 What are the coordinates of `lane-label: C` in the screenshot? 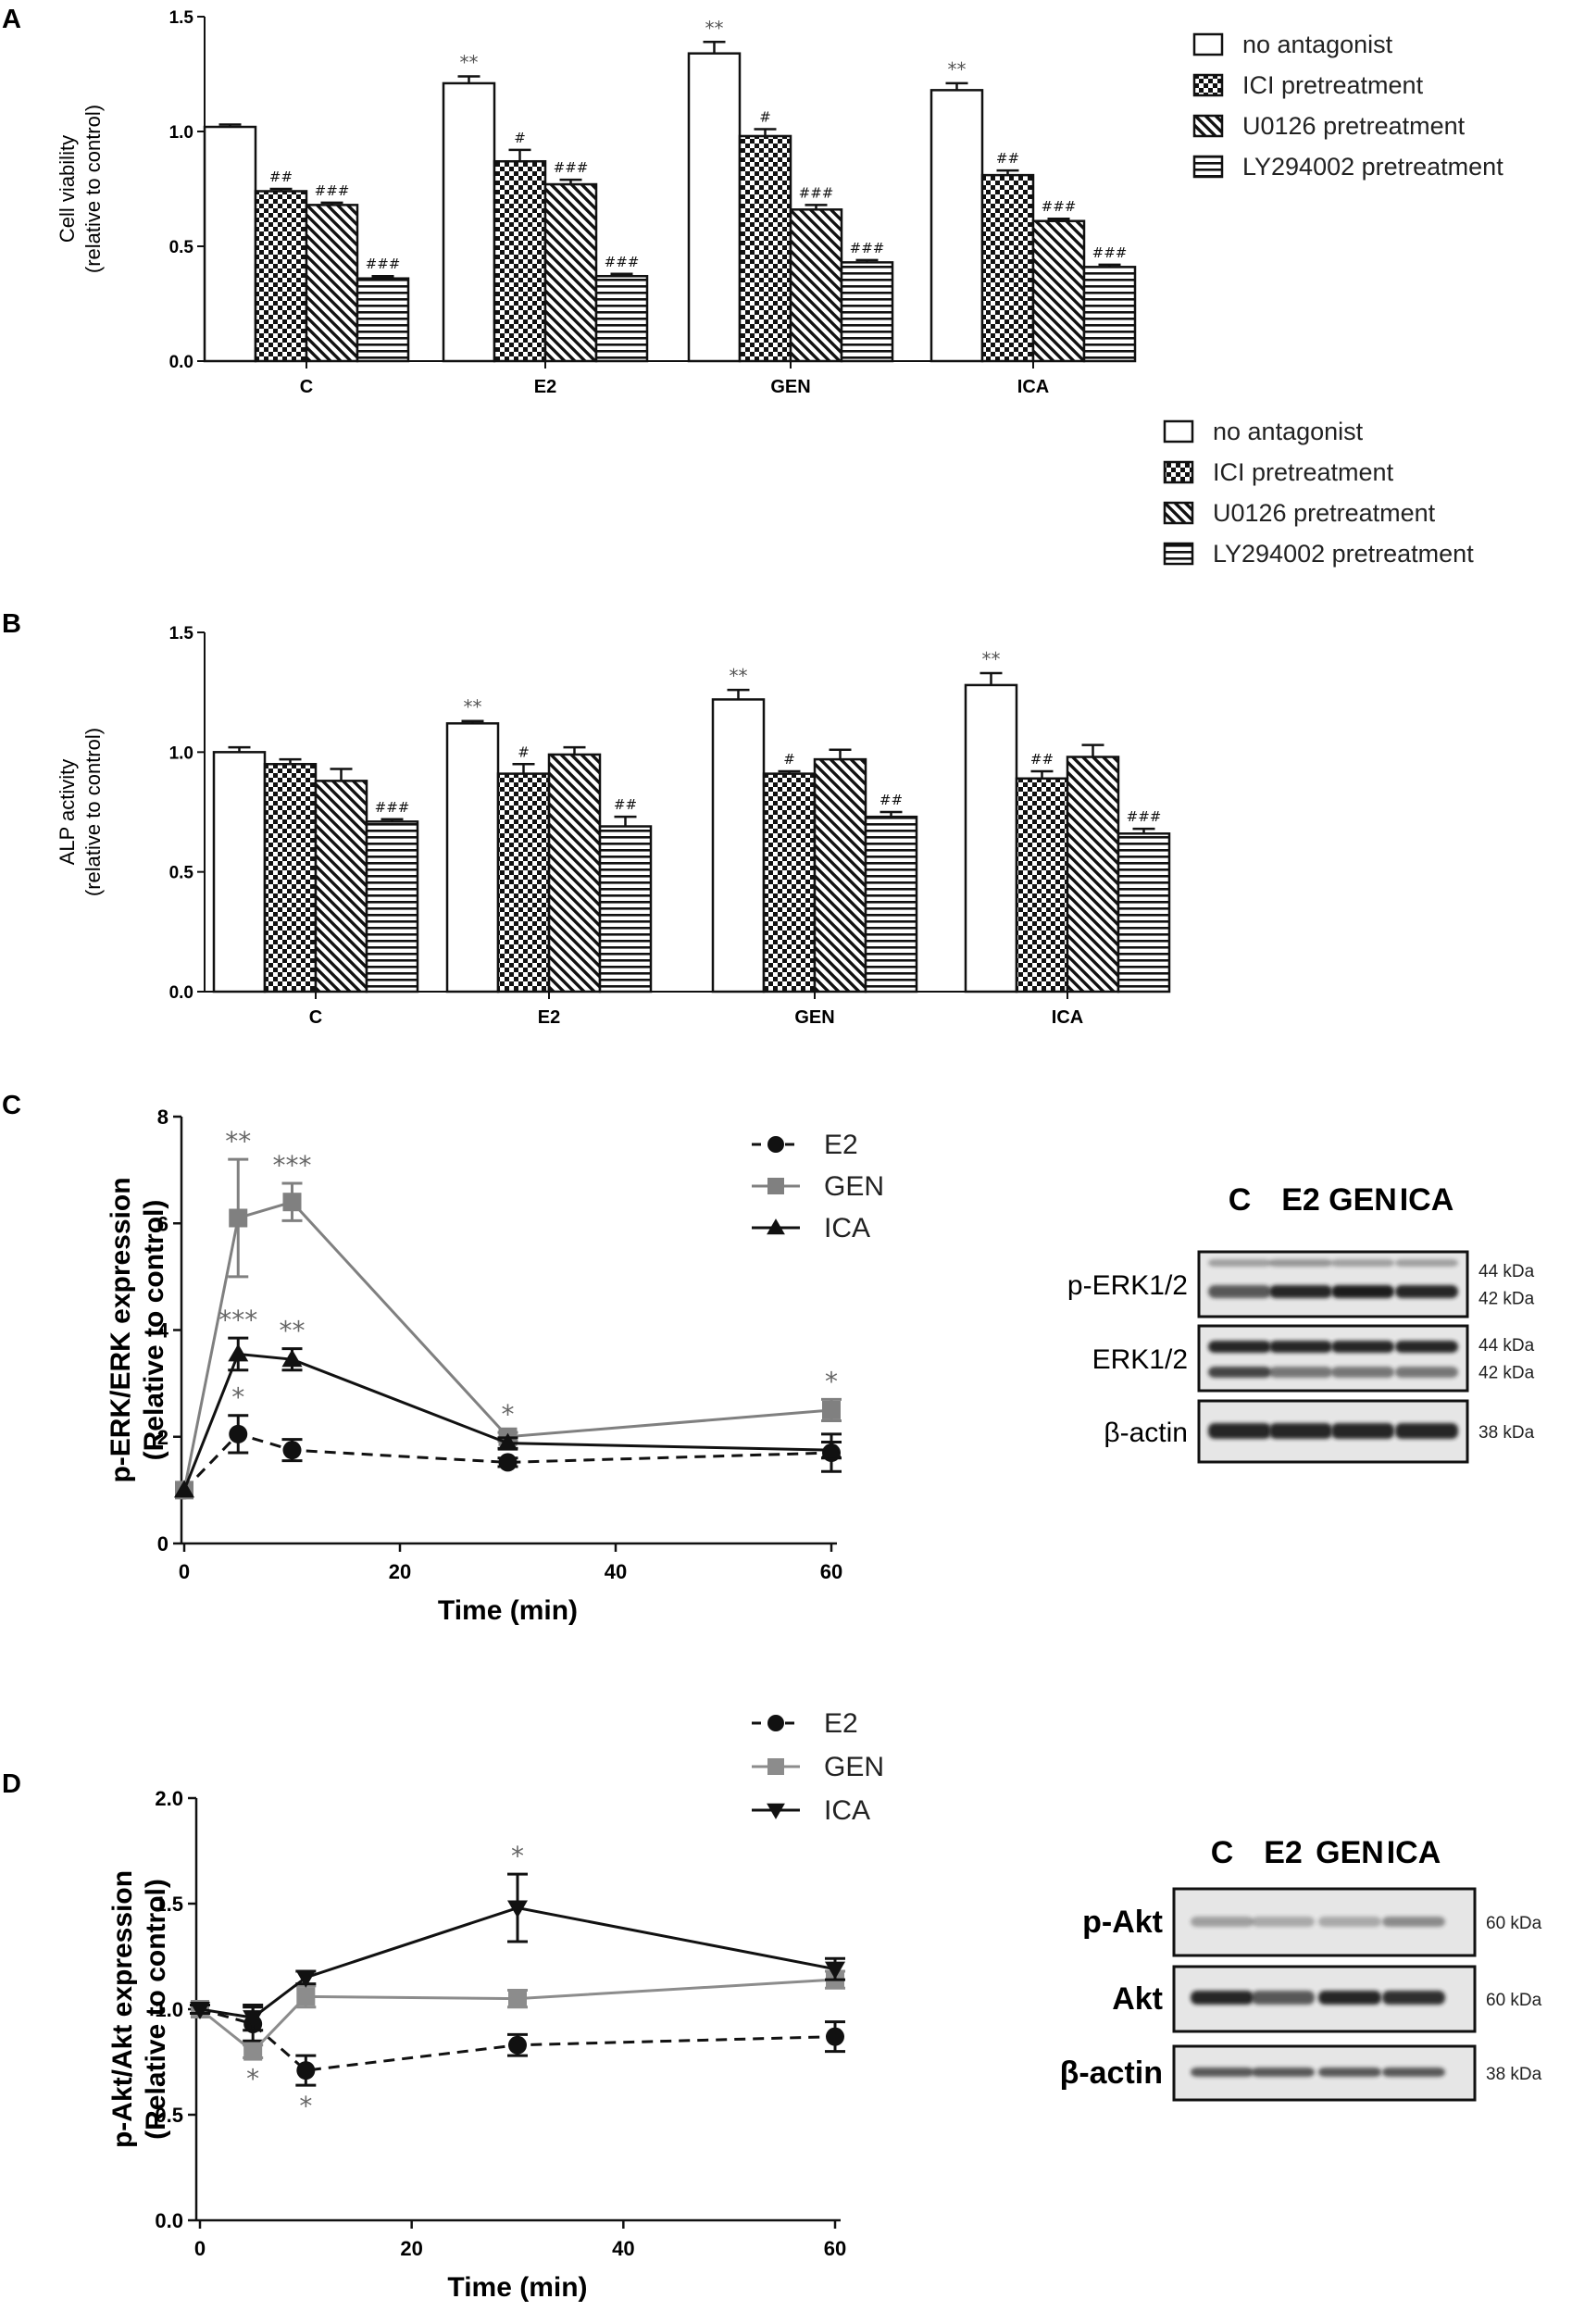 It's located at (1223, 1852).